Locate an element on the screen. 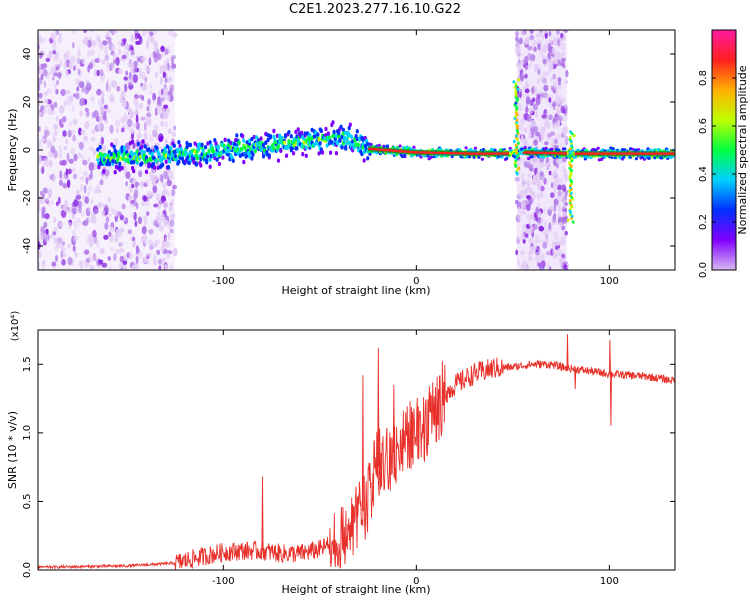 The width and height of the screenshot is (750, 600). snr-x-label: Height of straight line (km) is located at coordinates (355, 589).